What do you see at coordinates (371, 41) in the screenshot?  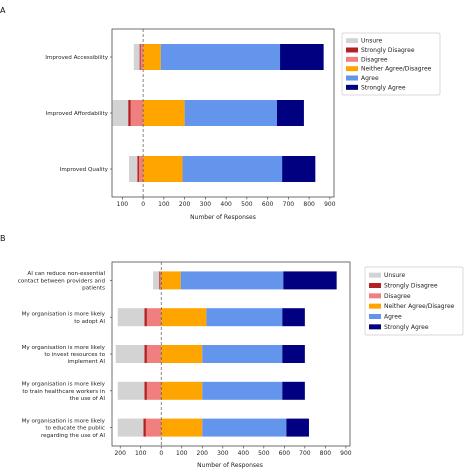 I see `legend-label-unsure-a: Unsure` at bounding box center [371, 41].